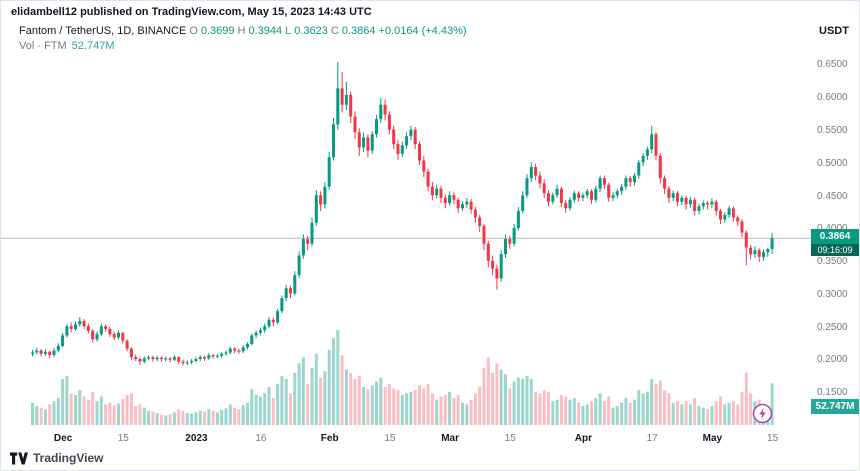 The image size is (860, 471). What do you see at coordinates (261, 438) in the screenshot?
I see `time-tick: 16` at bounding box center [261, 438].